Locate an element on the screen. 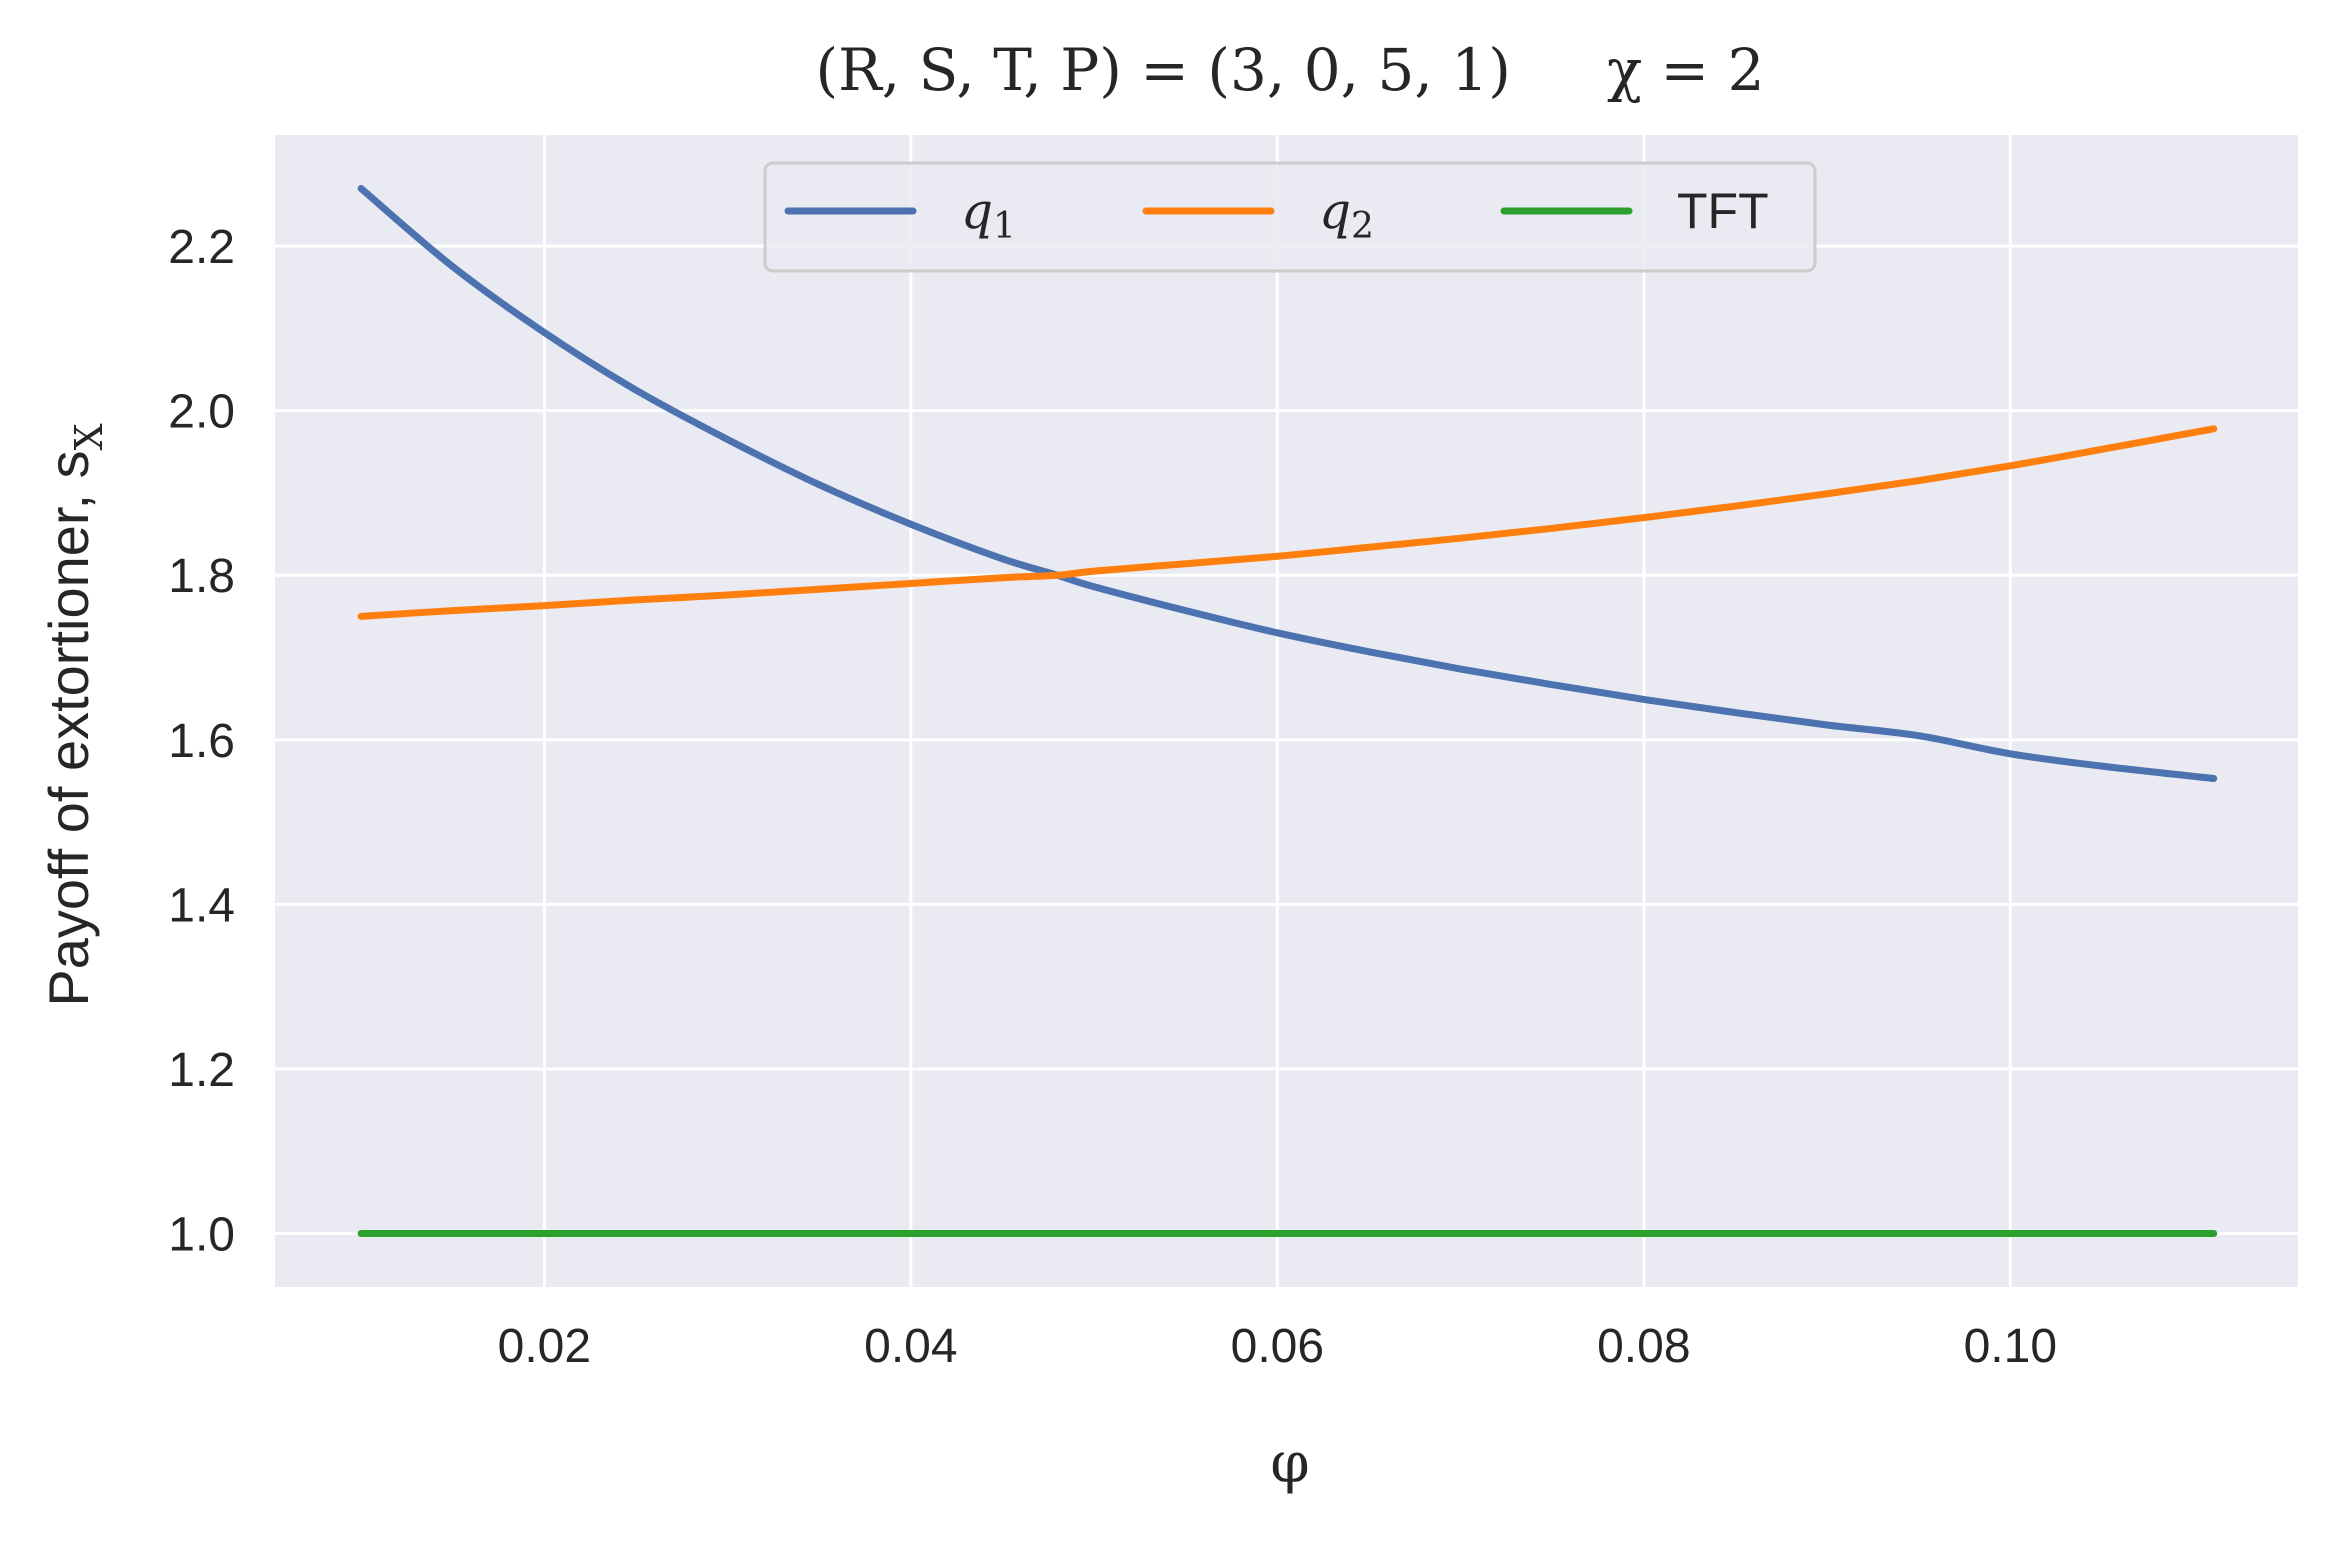 Image resolution: width=2336 pixels, height=1541 pixels. y-axis-title-main: Payoff of extortioner, s is located at coordinates (68, 728).